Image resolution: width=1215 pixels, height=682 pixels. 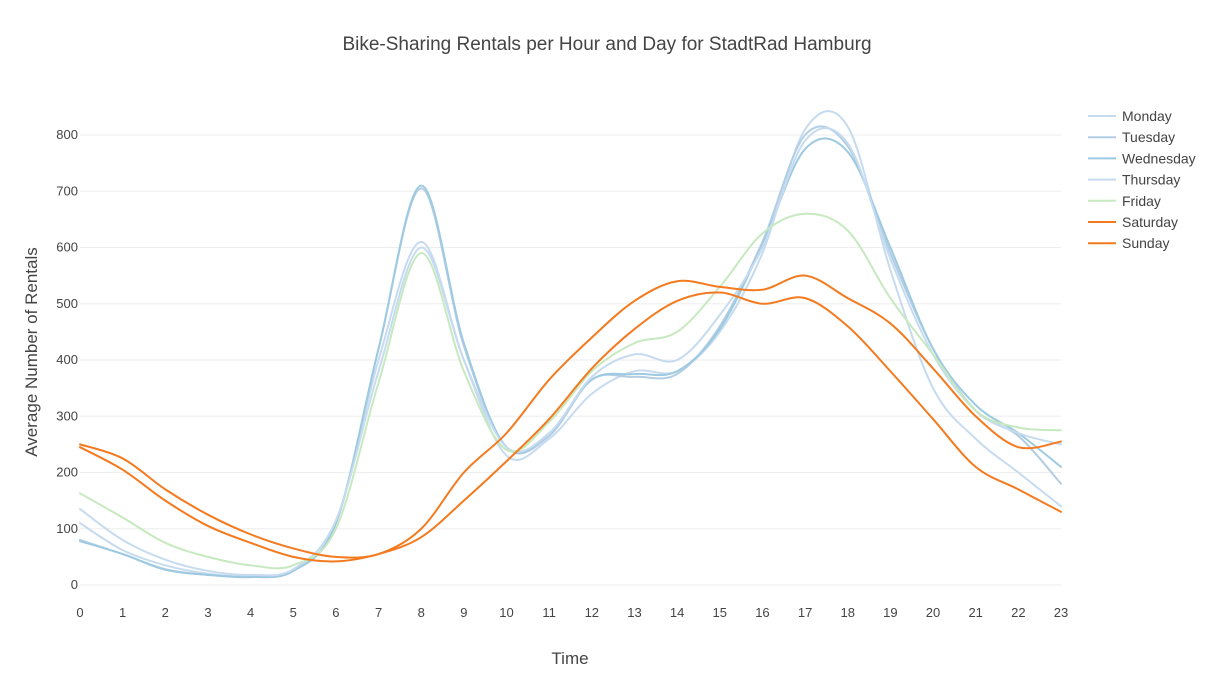 I want to click on x-tick-label: 14, so click(x=677, y=612).